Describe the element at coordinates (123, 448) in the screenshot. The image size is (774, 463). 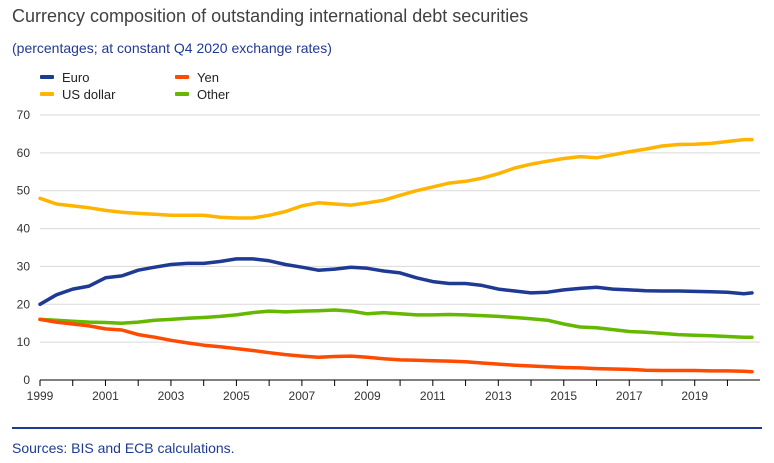
I see `source-note: Sources: BIS and ECB calculations.` at that location.